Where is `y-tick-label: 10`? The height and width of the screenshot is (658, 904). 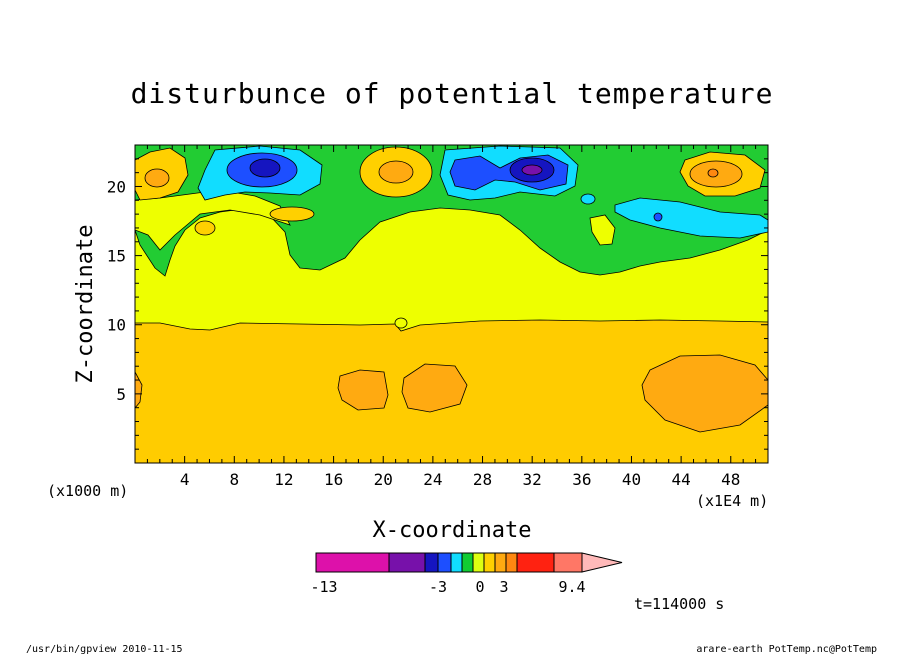 y-tick-label: 10 is located at coordinates (116, 325).